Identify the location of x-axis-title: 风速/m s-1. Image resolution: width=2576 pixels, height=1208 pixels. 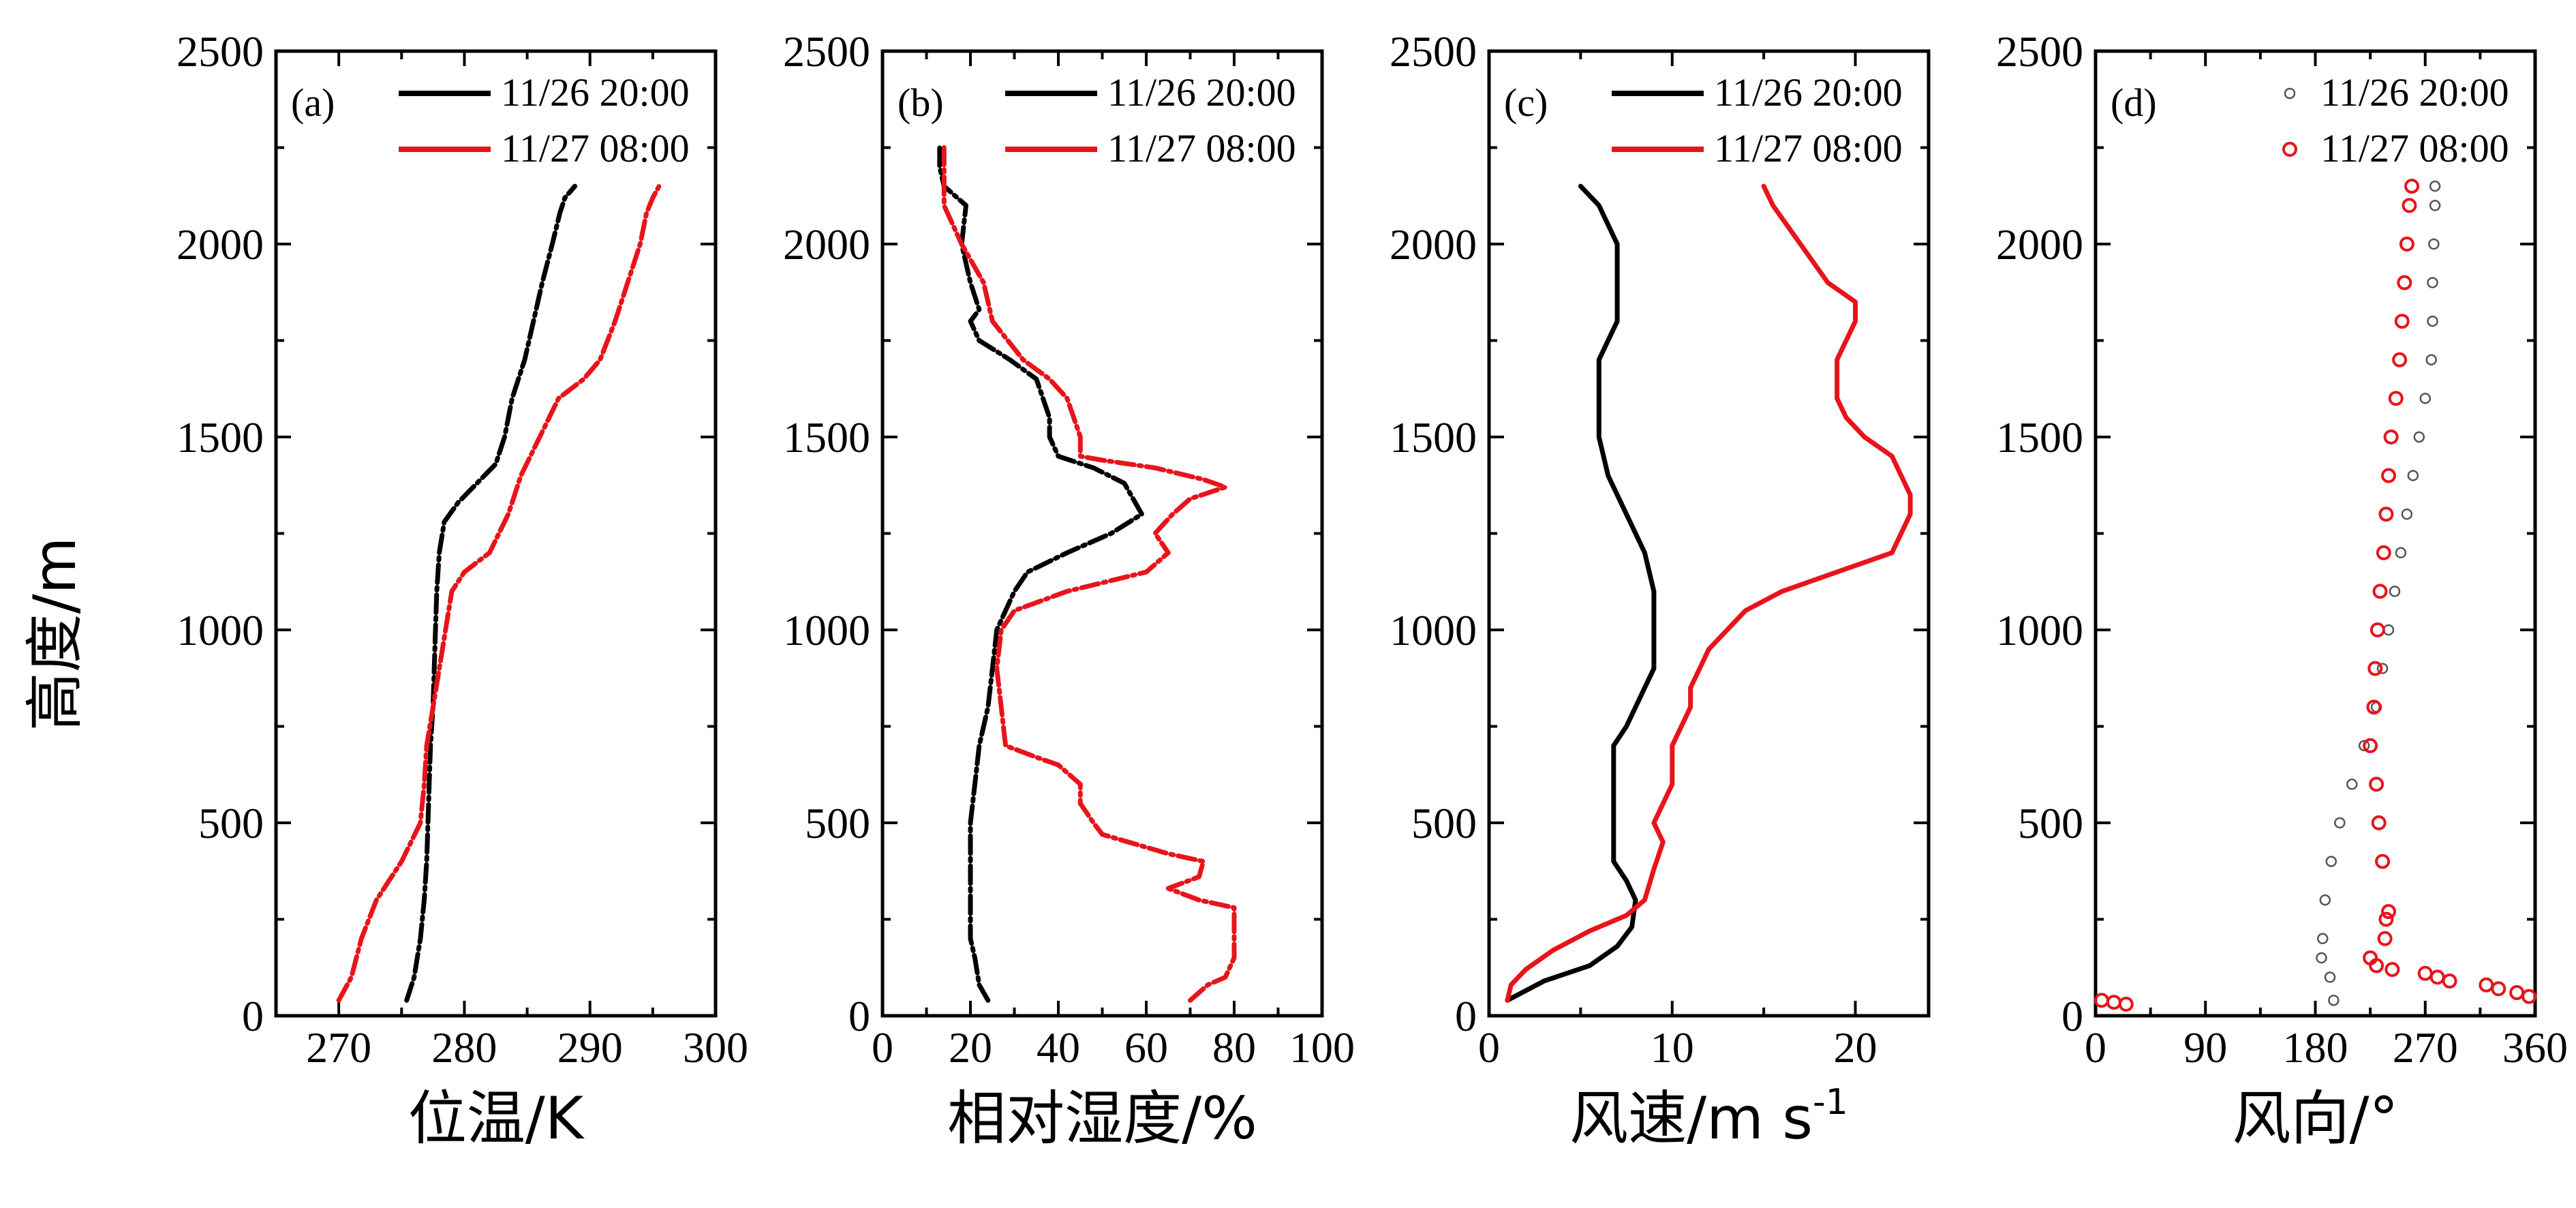
(1708, 1117).